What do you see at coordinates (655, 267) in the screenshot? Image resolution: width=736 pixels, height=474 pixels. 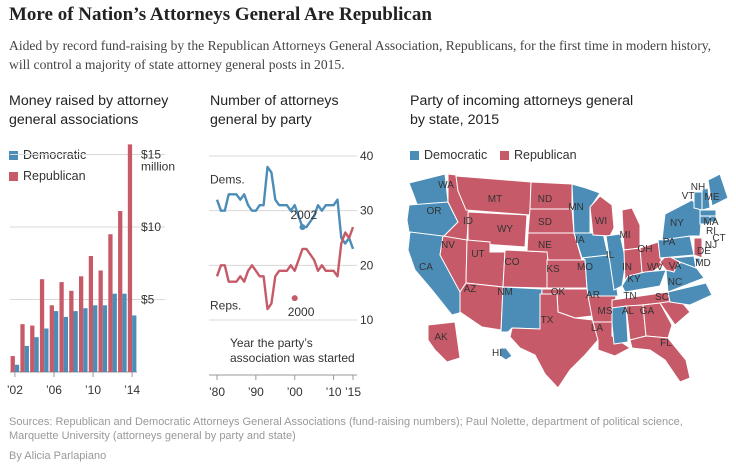 I see `state-label-wv: WV` at bounding box center [655, 267].